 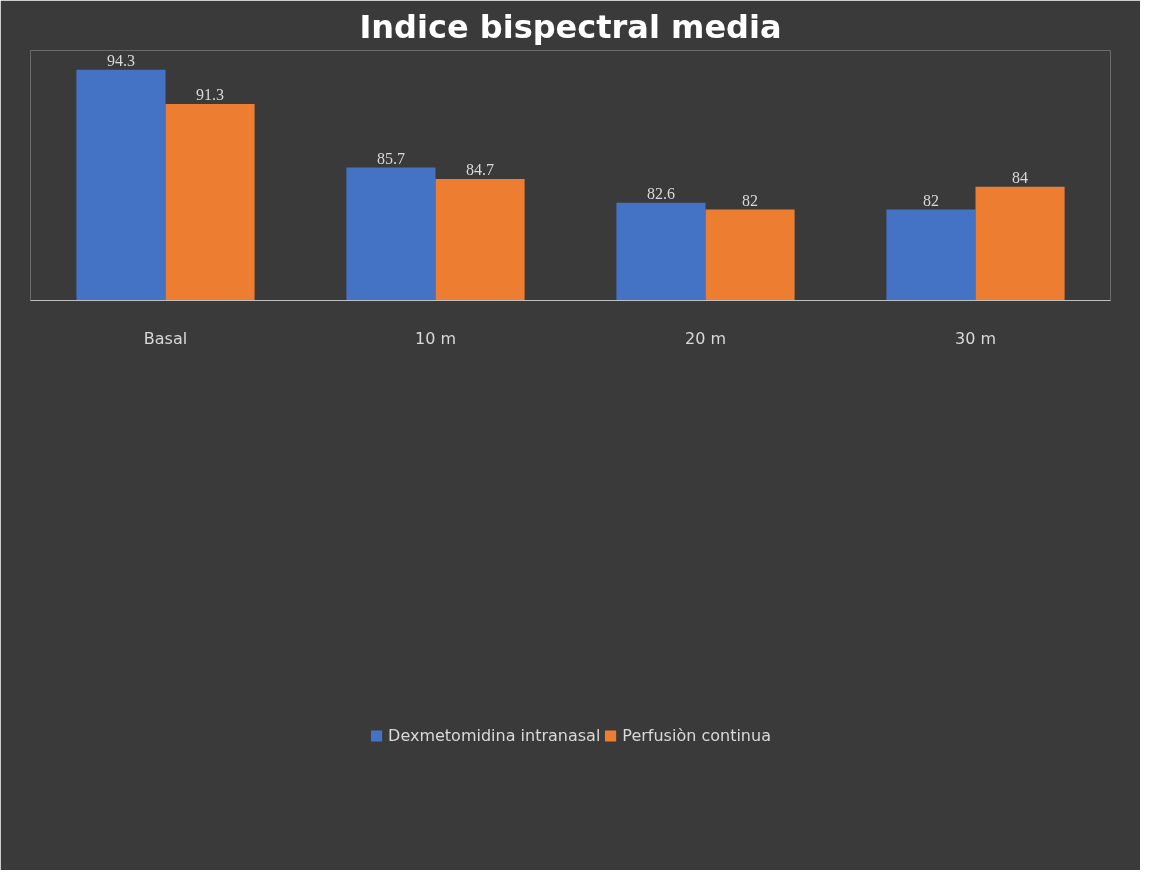 What do you see at coordinates (1020, 177) in the screenshot?
I see `data-label: 84` at bounding box center [1020, 177].